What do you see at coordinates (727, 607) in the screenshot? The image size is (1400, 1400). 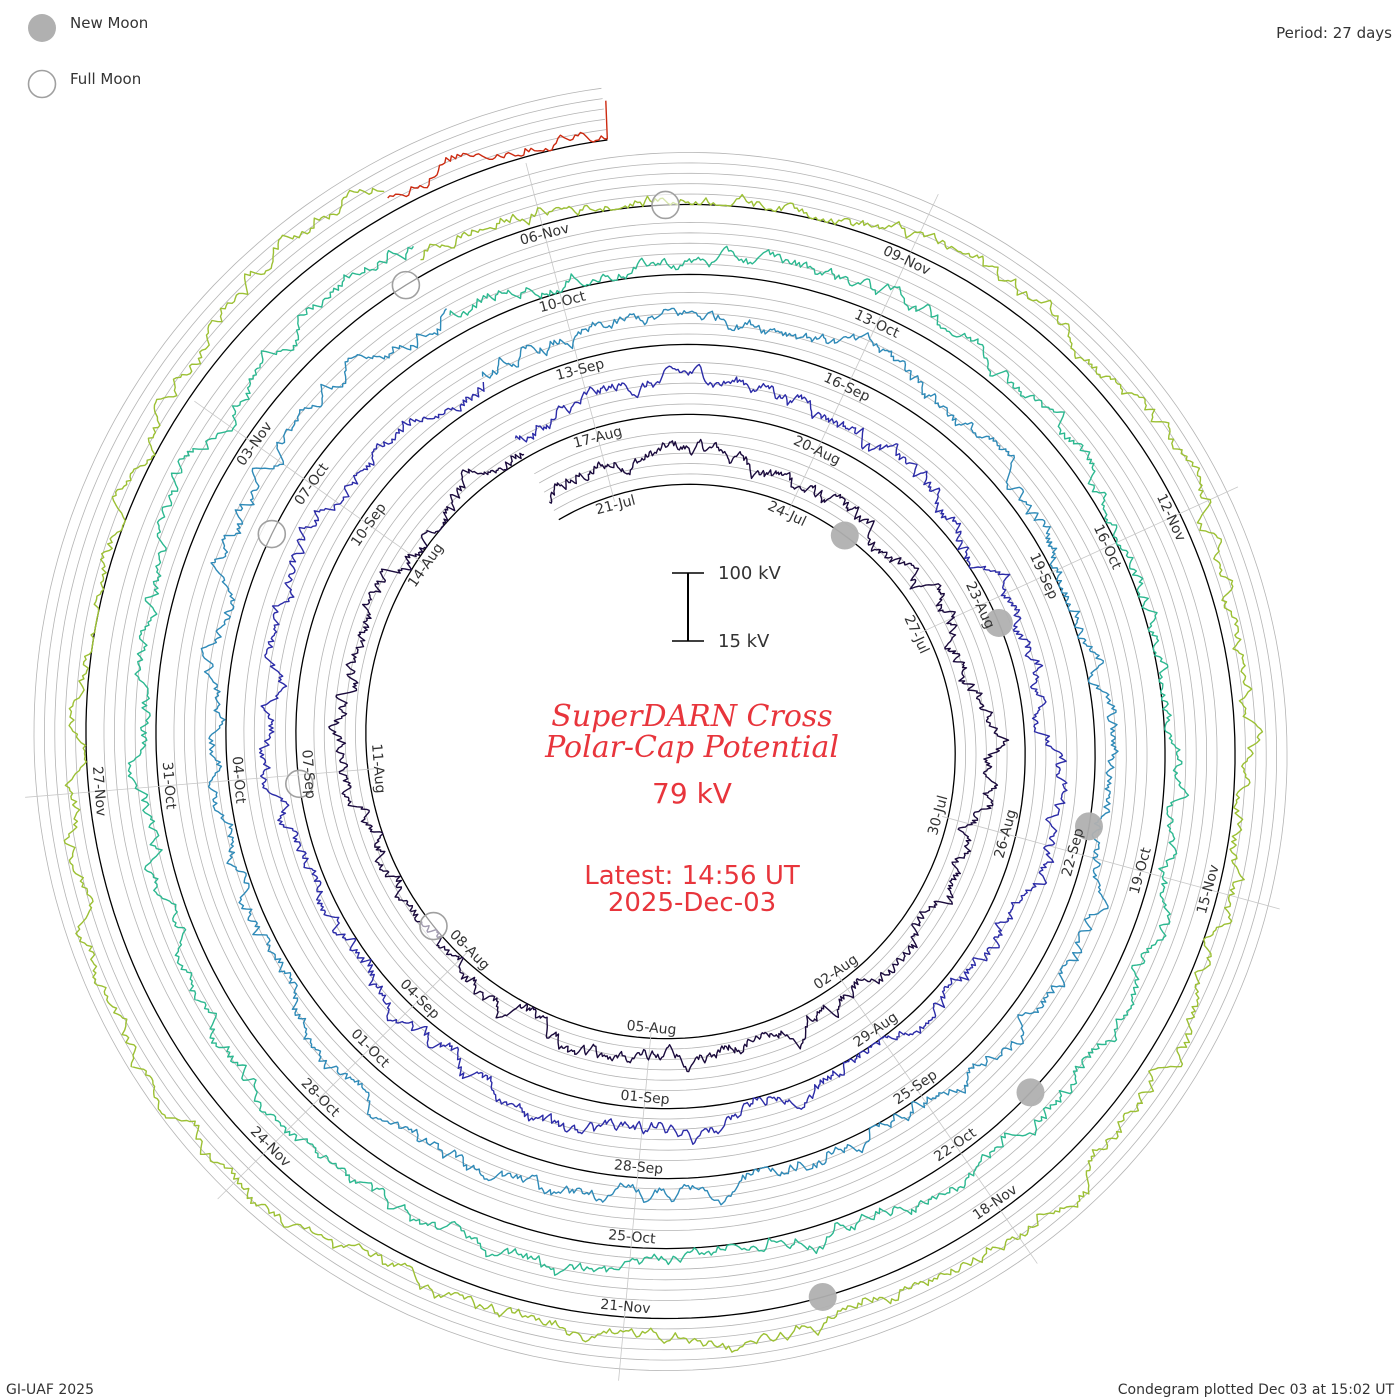 I see `scale-bar: 100 kV 15 kV` at bounding box center [727, 607].